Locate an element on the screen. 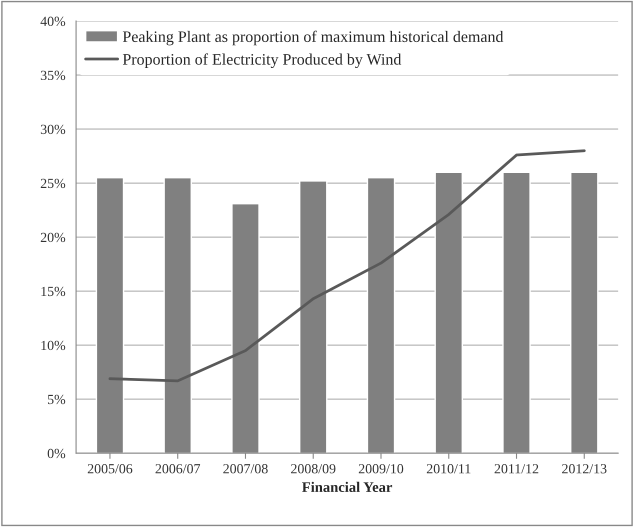  x-tick-label: 2006/07 is located at coordinates (178, 469).